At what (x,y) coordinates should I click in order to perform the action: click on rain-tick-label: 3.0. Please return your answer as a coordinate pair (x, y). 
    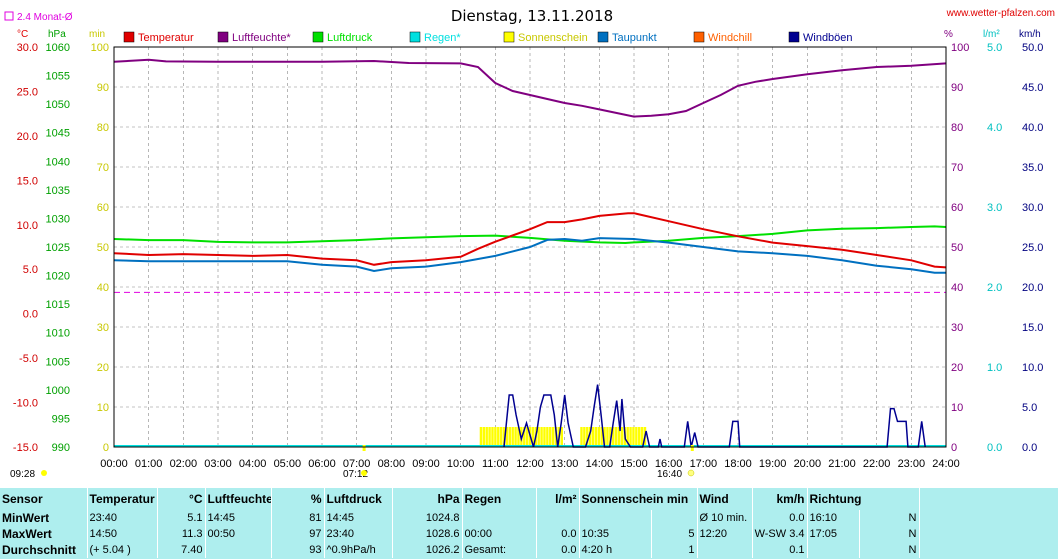
    Looking at the image, I should click on (994, 208).